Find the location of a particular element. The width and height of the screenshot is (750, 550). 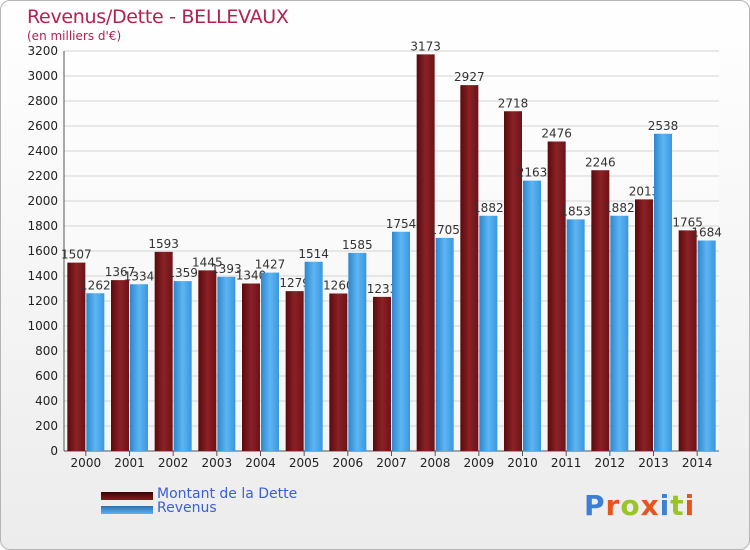

x-tick-label: 2001 is located at coordinates (129, 463).